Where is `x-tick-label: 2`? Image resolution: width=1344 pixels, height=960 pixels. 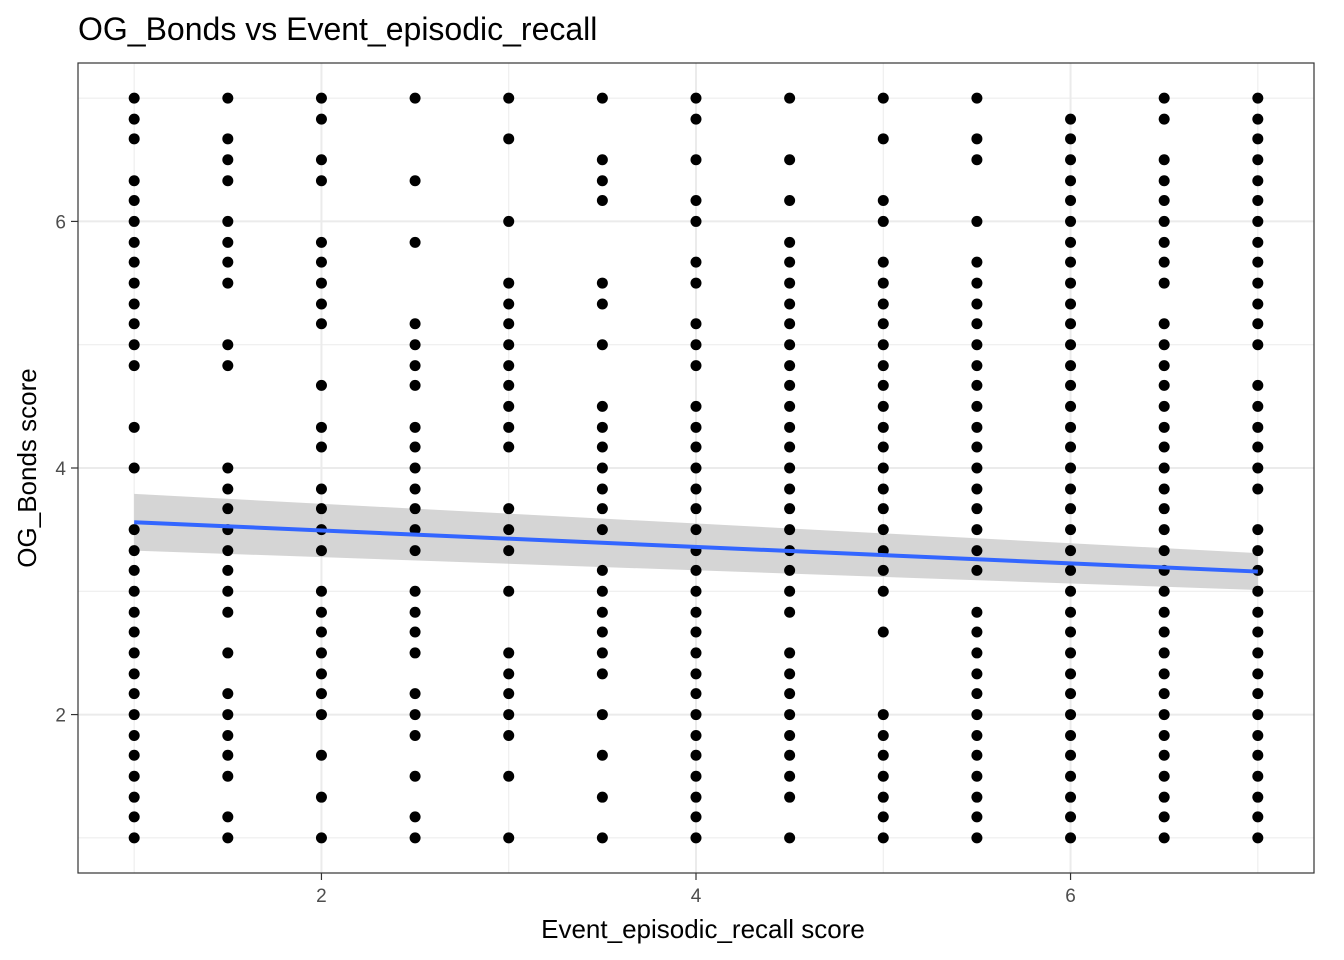 x-tick-label: 2 is located at coordinates (321, 896).